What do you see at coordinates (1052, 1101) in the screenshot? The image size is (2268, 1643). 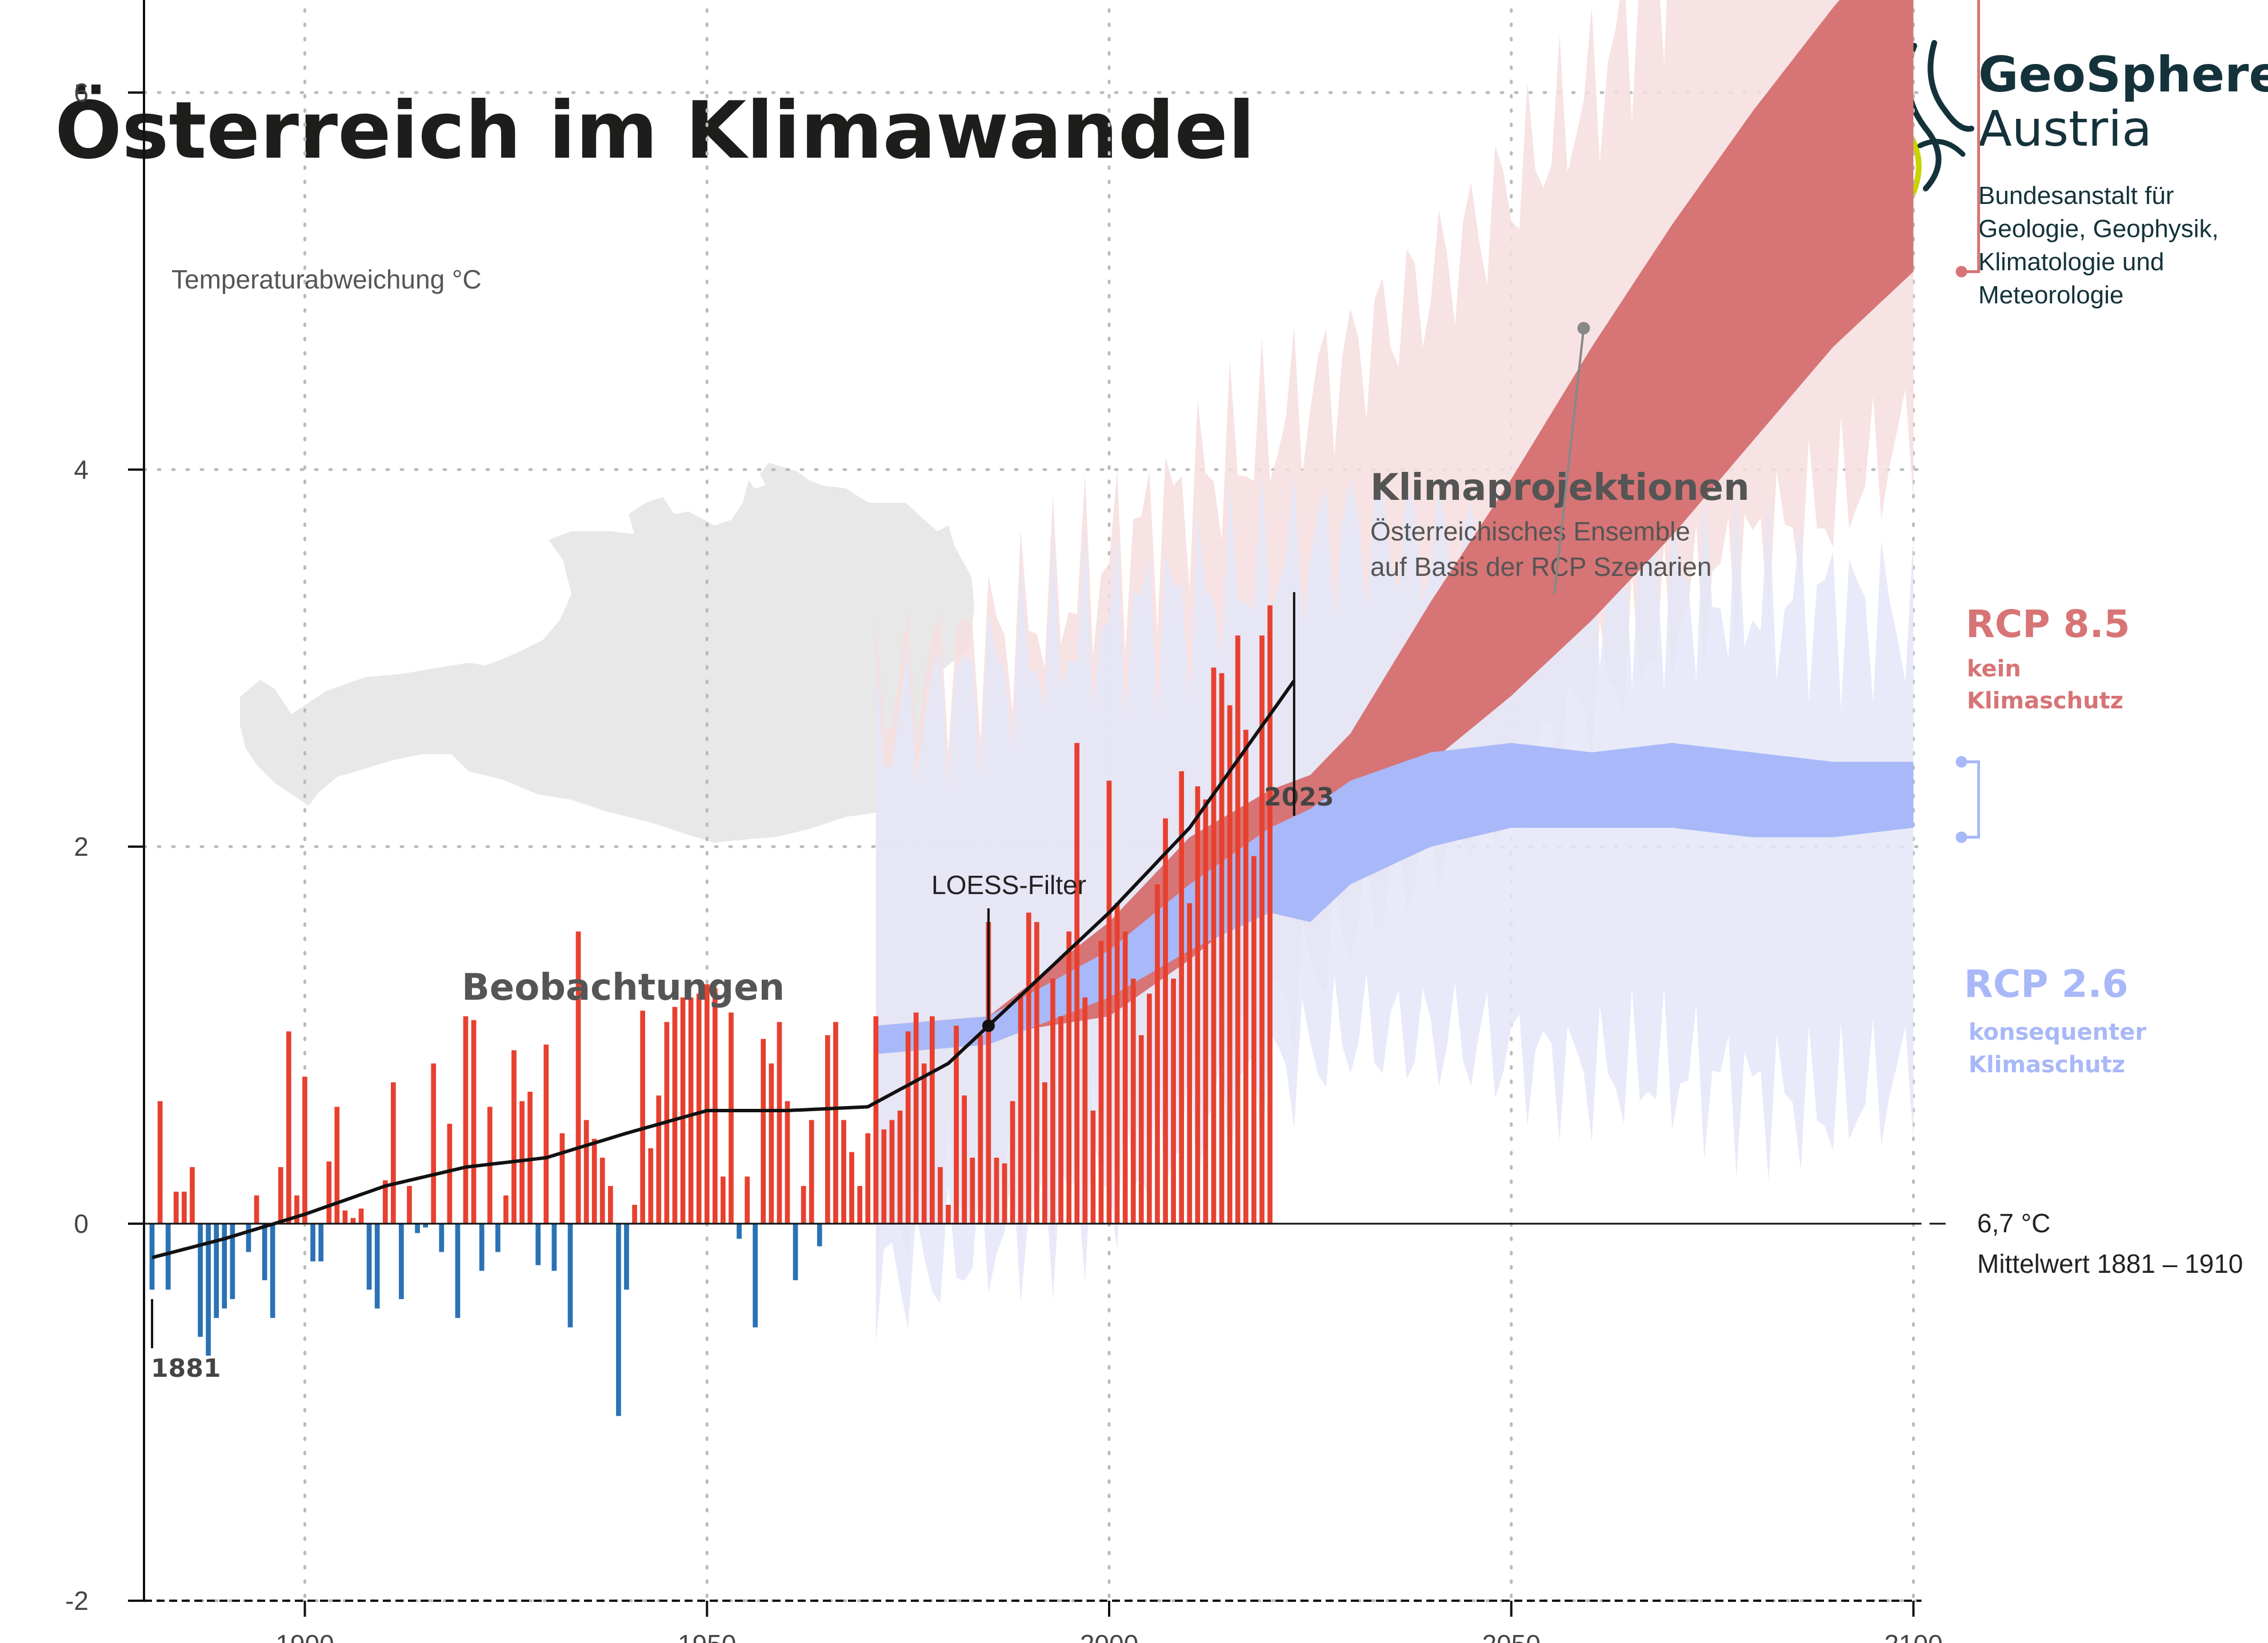 I see `bar-1993` at bounding box center [1052, 1101].